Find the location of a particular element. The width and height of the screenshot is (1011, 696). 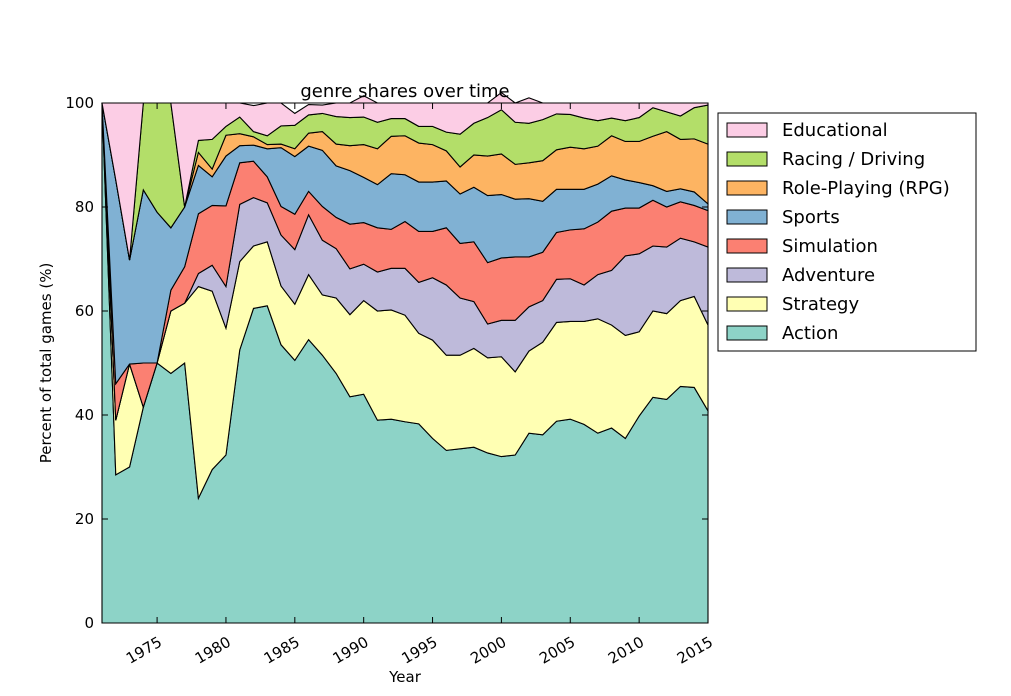

legend-swatch-strategy is located at coordinates (747, 304).